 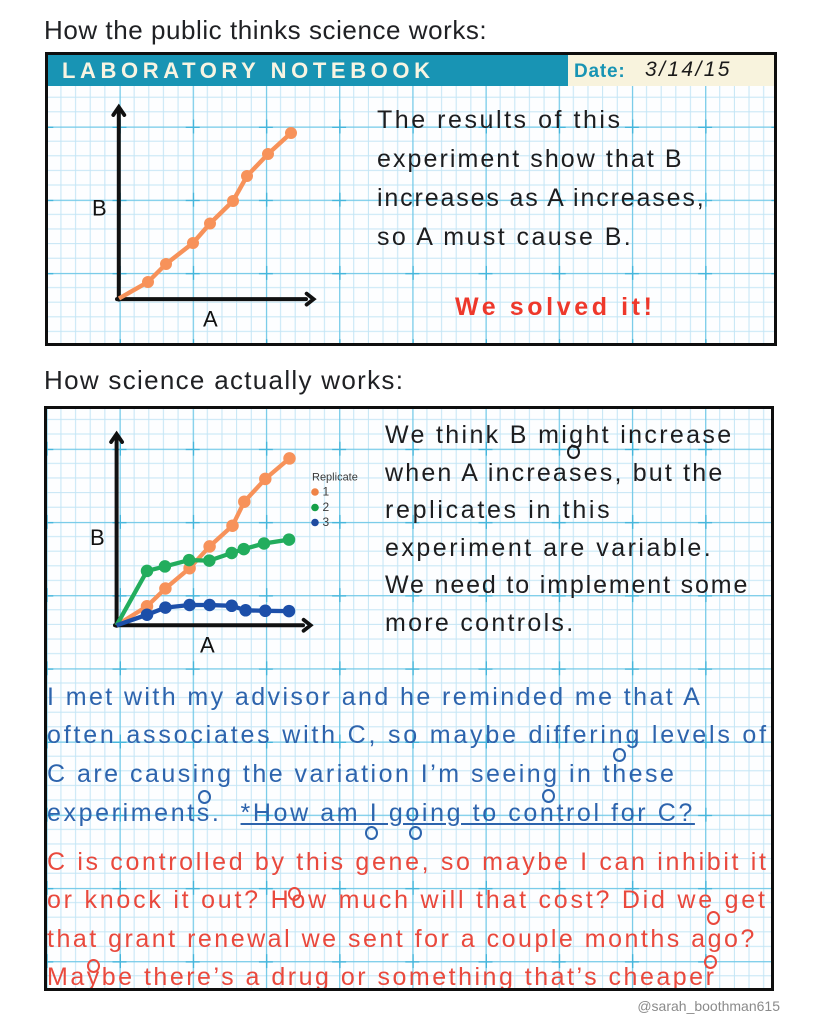 What do you see at coordinates (326, 507) in the screenshot?
I see `svg-text: 2` at bounding box center [326, 507].